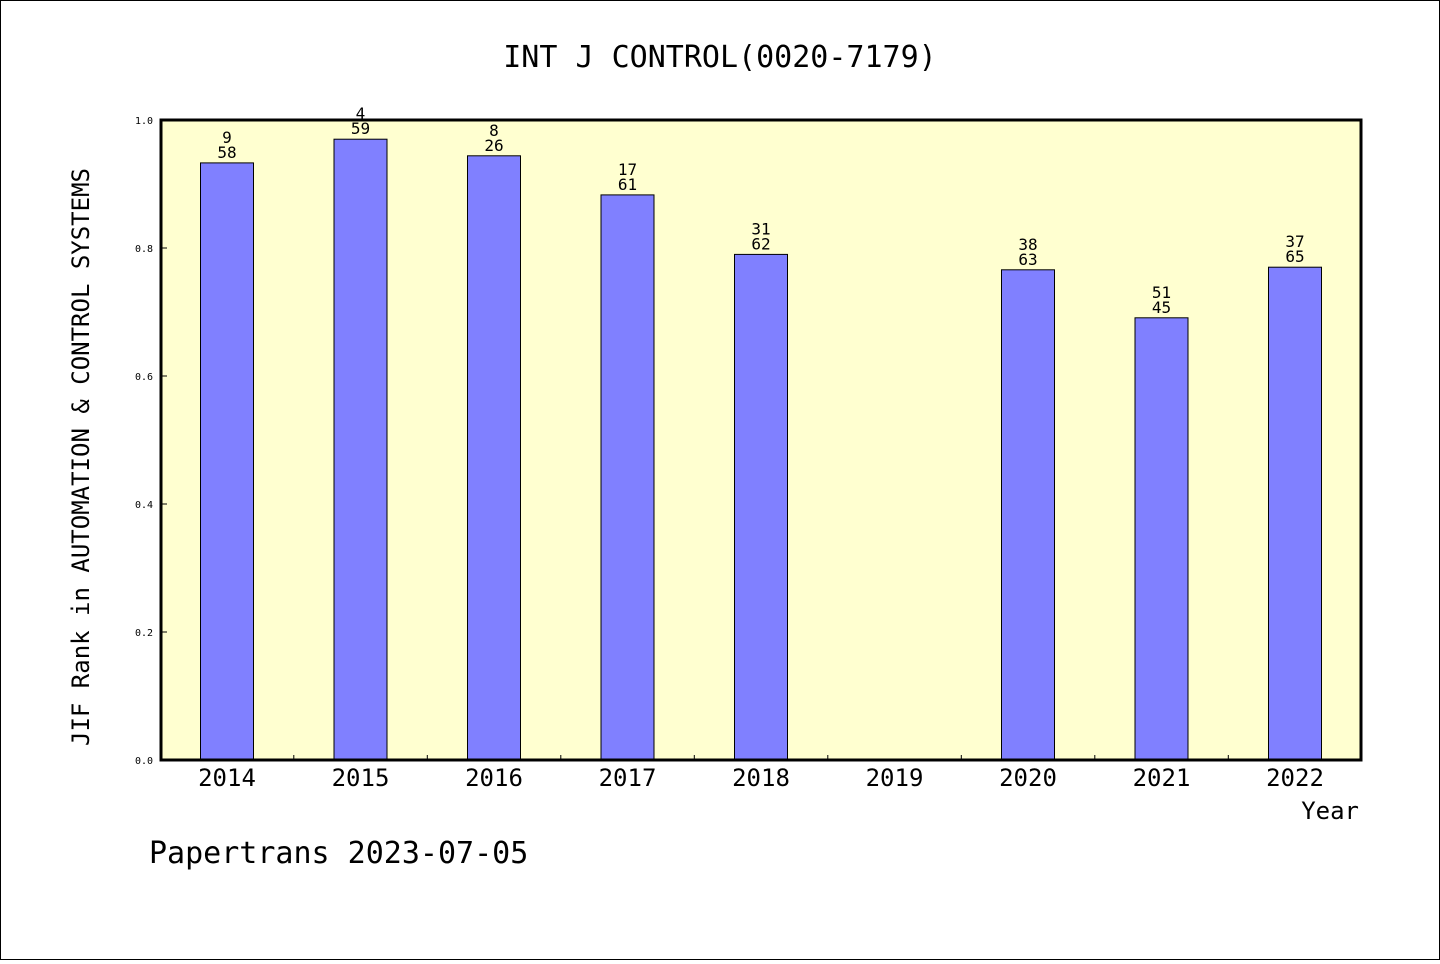 This screenshot has width=1440, height=964. What do you see at coordinates (144, 377) in the screenshot?
I see `y-tick-label: 0.6` at bounding box center [144, 377].